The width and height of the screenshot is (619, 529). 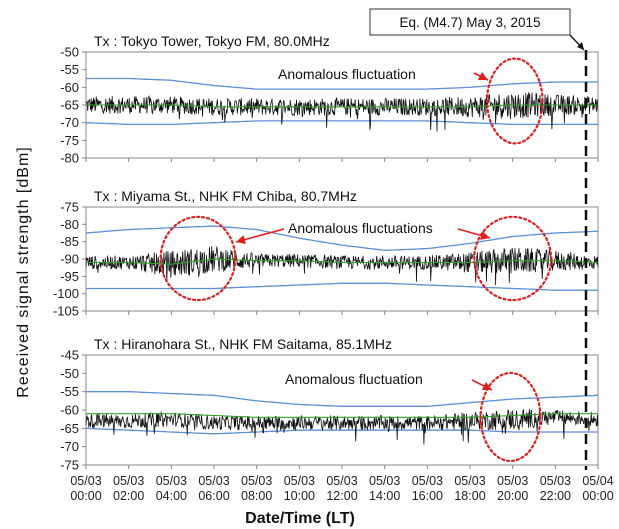 What do you see at coordinates (580, 46) in the screenshot?
I see `earthquake-pointer-arrowhead` at bounding box center [580, 46].